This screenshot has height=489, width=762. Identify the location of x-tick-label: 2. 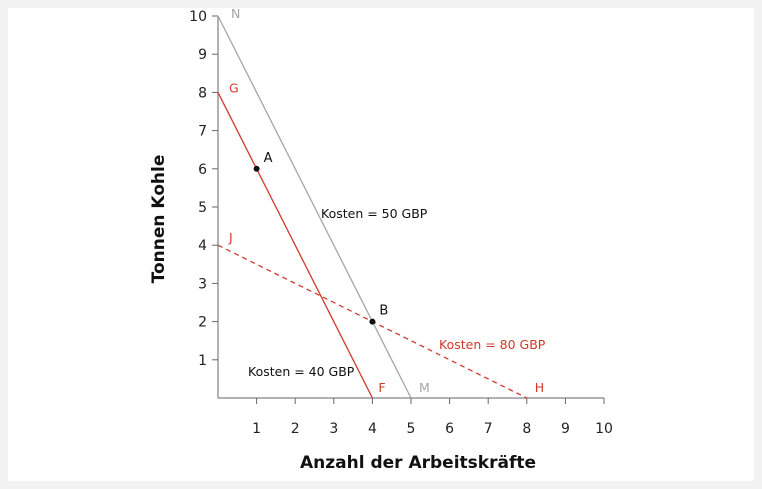
(295, 429).